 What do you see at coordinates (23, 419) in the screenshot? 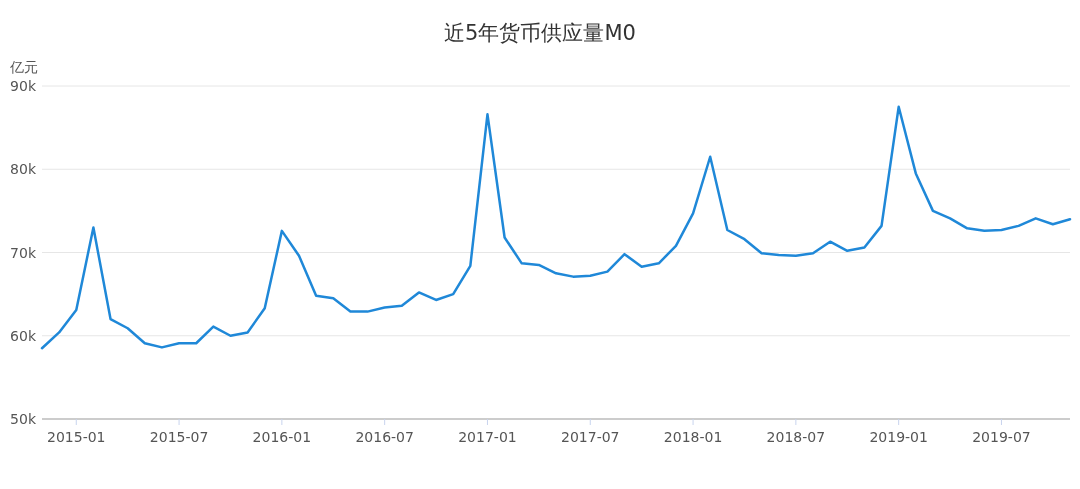
I see `ytick: 50k` at bounding box center [23, 419].